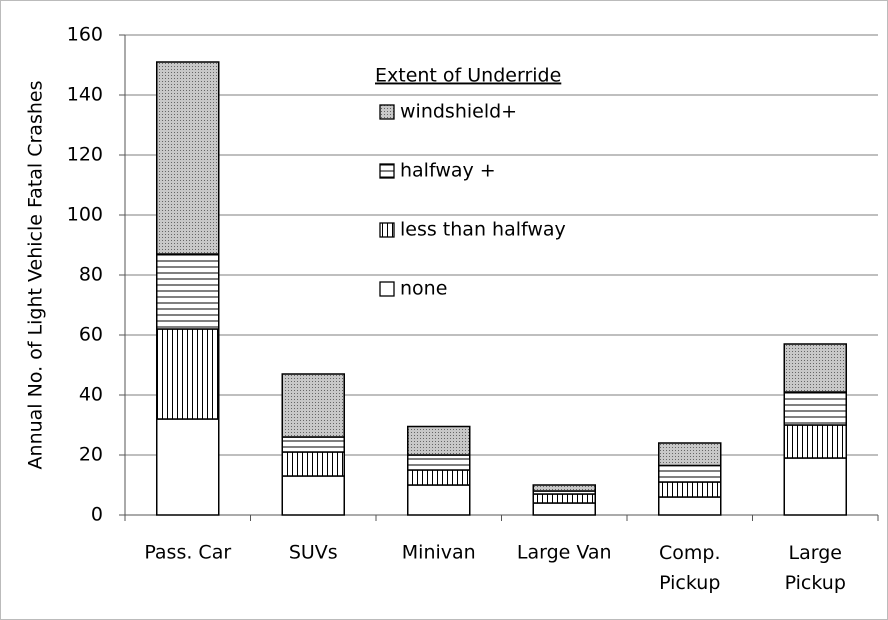 This screenshot has height=620, width=888. Describe the element at coordinates (448, 171) in the screenshot. I see `legend-label: halfway +` at that location.